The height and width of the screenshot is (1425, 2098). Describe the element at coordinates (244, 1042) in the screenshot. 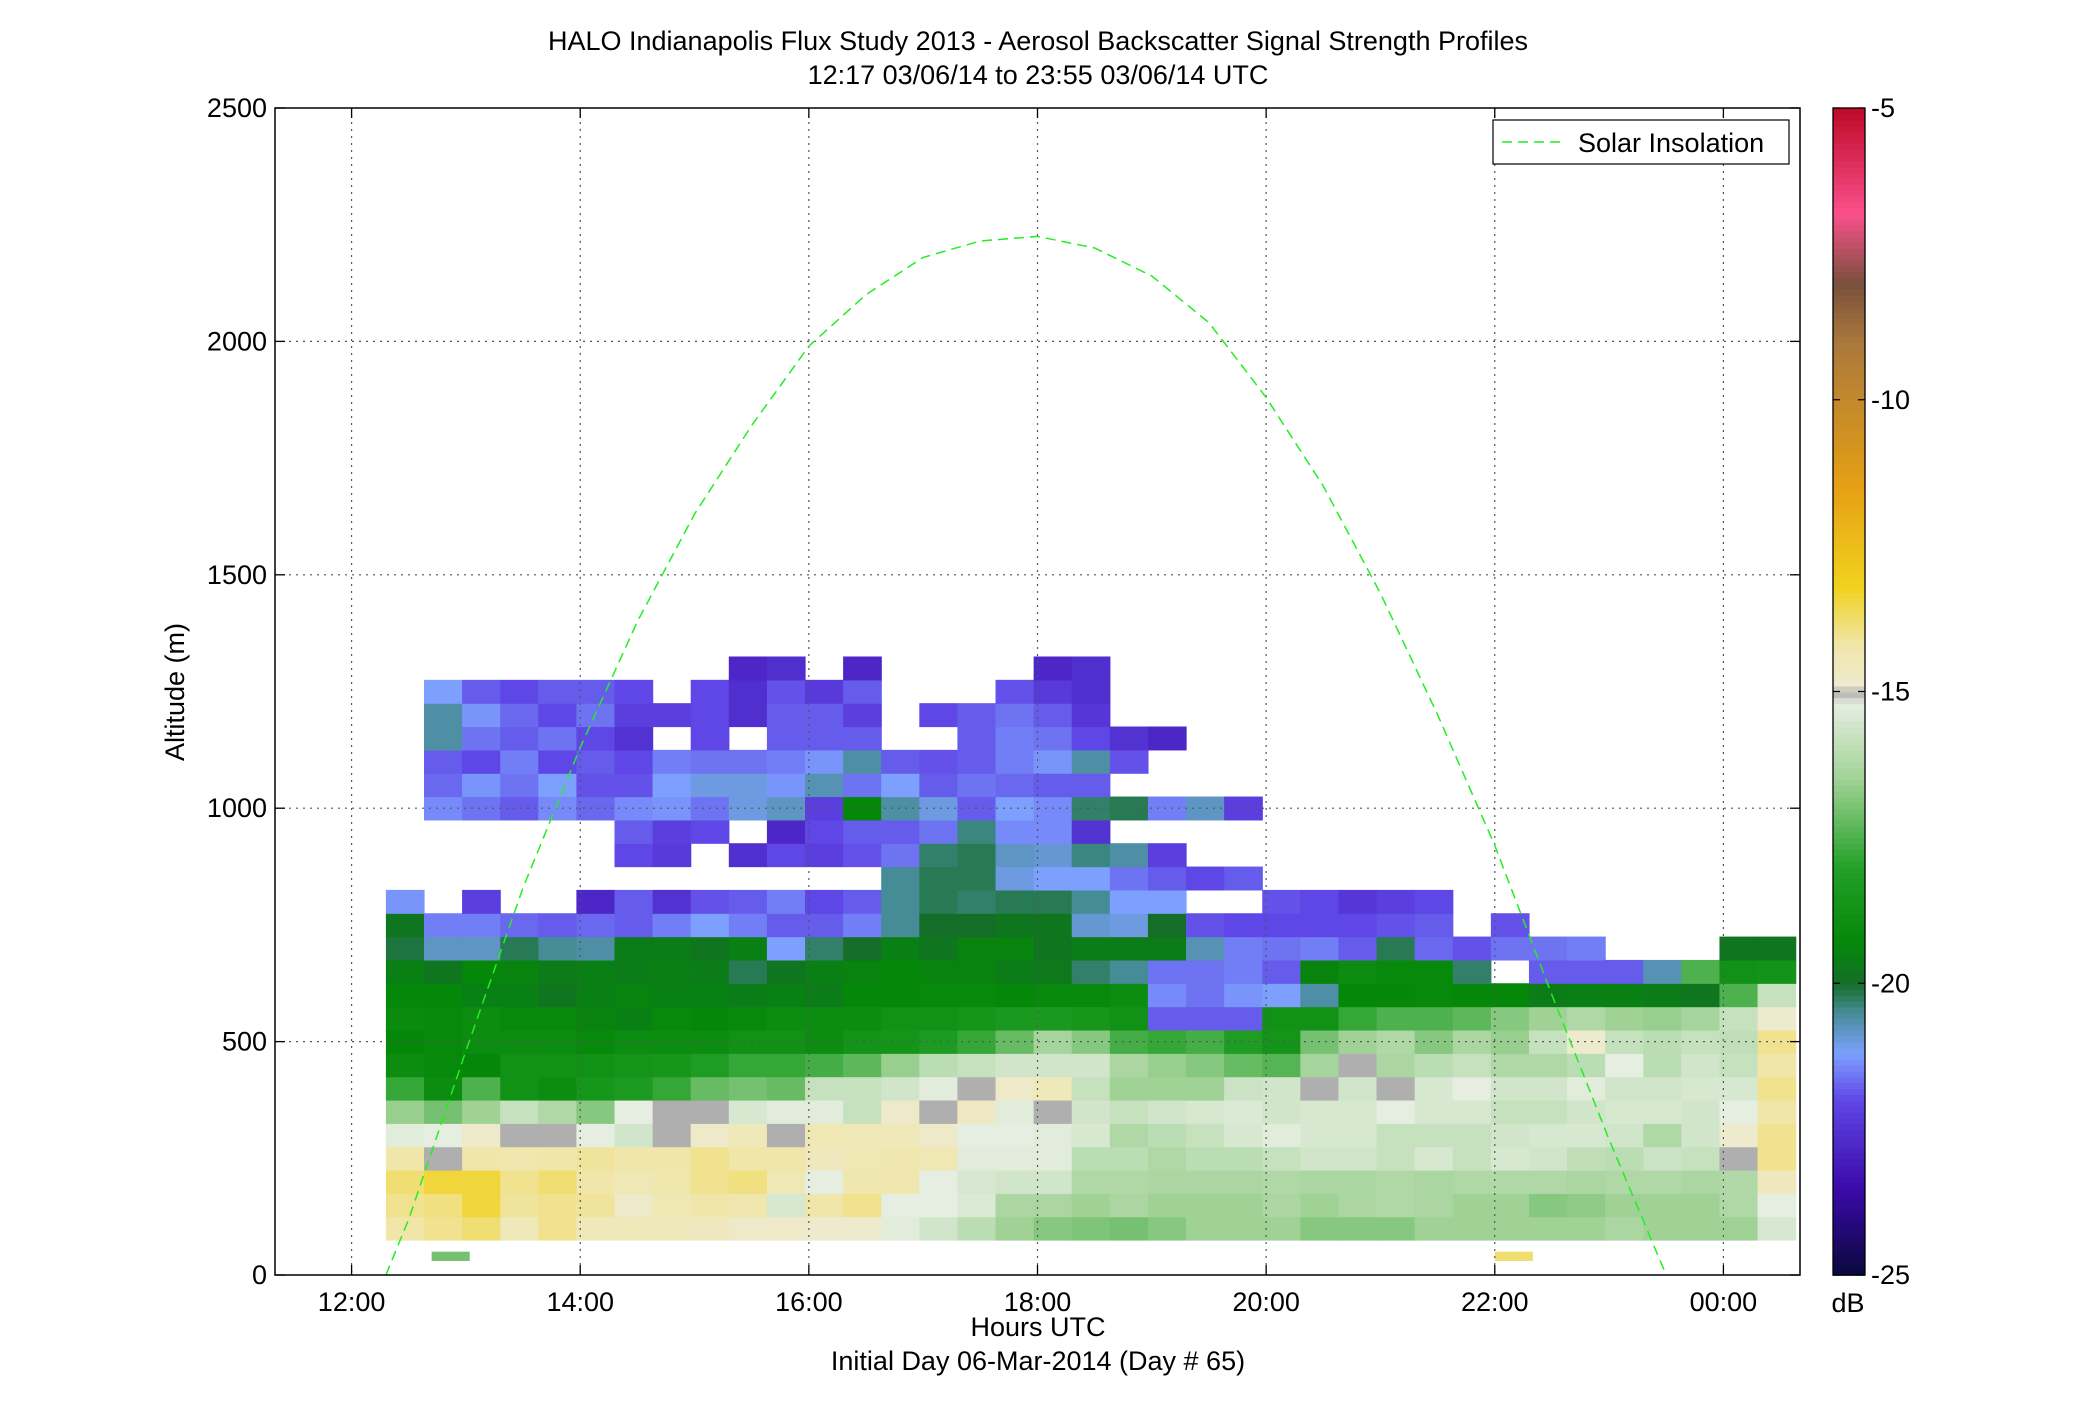

I see `y-tick-label: 500` at that location.